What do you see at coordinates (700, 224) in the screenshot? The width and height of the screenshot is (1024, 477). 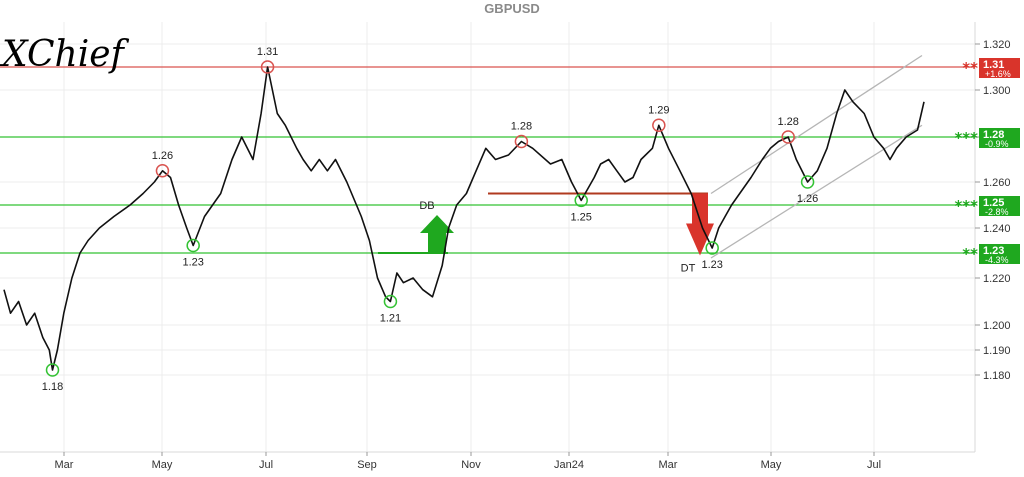 I see `dt-arrow-down` at bounding box center [700, 224].